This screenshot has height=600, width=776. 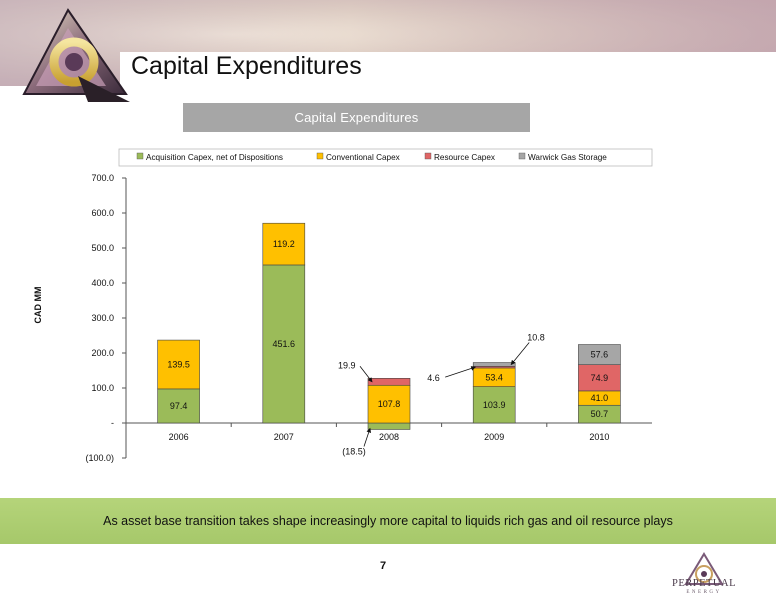 I want to click on x-tick-label: 2009, so click(x=494, y=437).